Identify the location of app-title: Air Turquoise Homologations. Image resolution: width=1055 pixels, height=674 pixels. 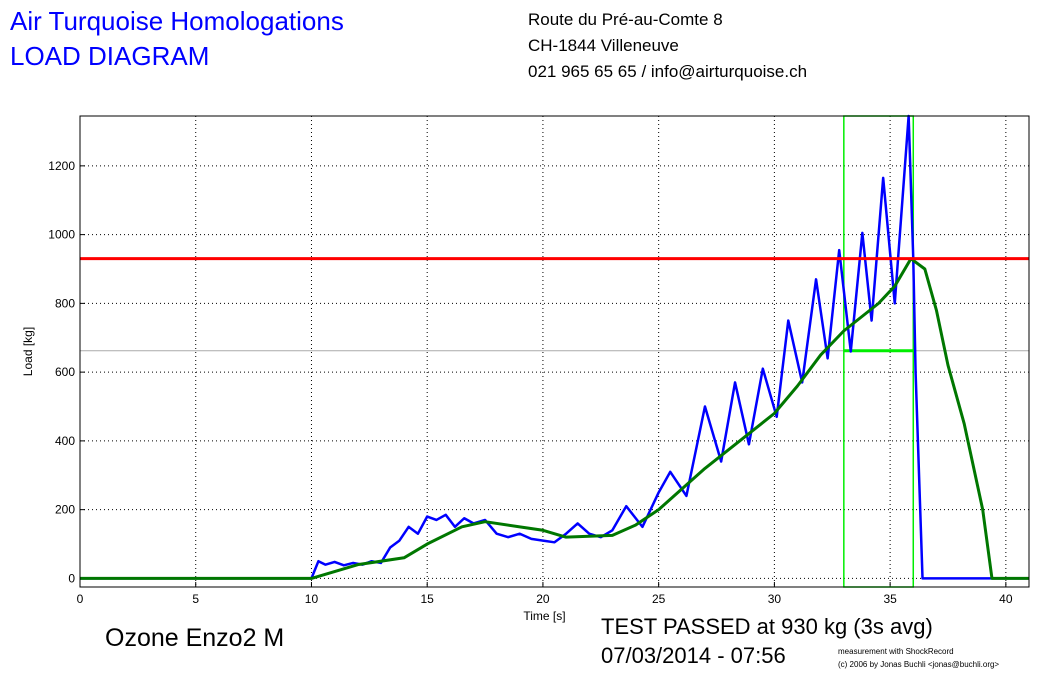
(177, 21).